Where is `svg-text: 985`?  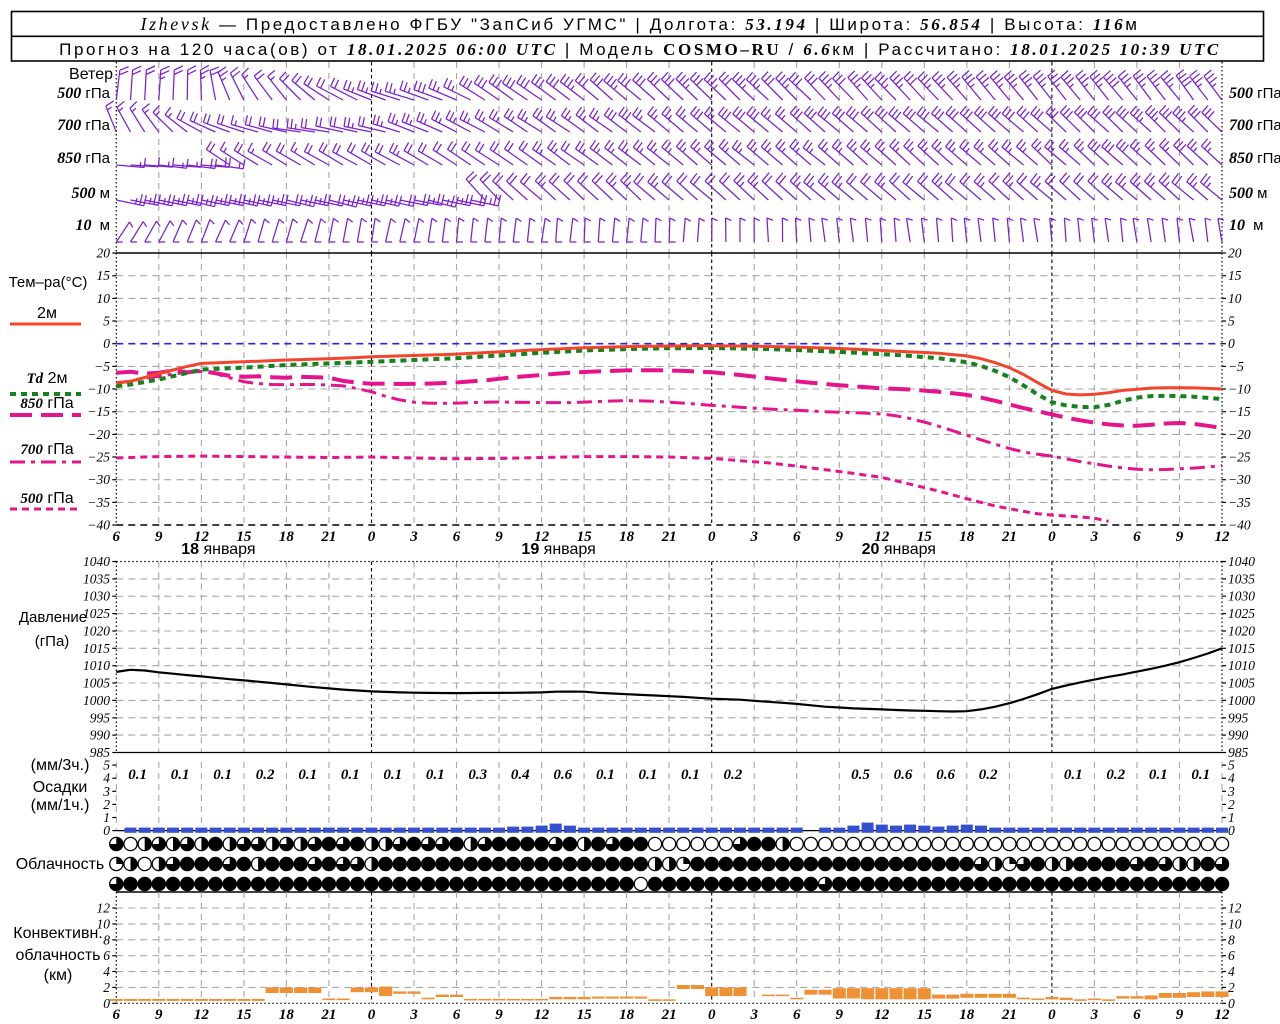 svg-text: 985 is located at coordinates (1238, 752).